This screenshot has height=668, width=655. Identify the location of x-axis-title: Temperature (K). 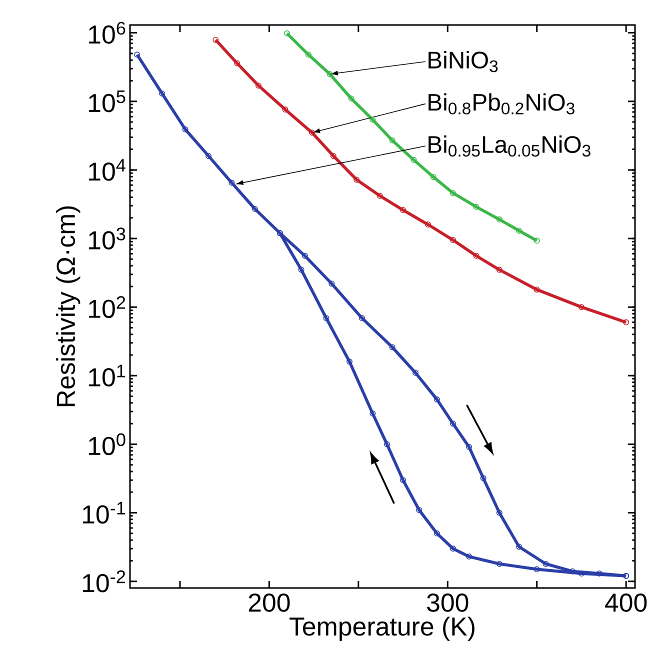
(382, 628).